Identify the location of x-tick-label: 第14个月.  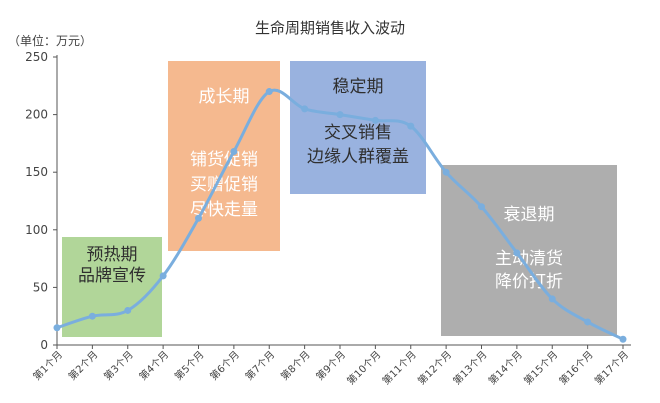
(505, 367).